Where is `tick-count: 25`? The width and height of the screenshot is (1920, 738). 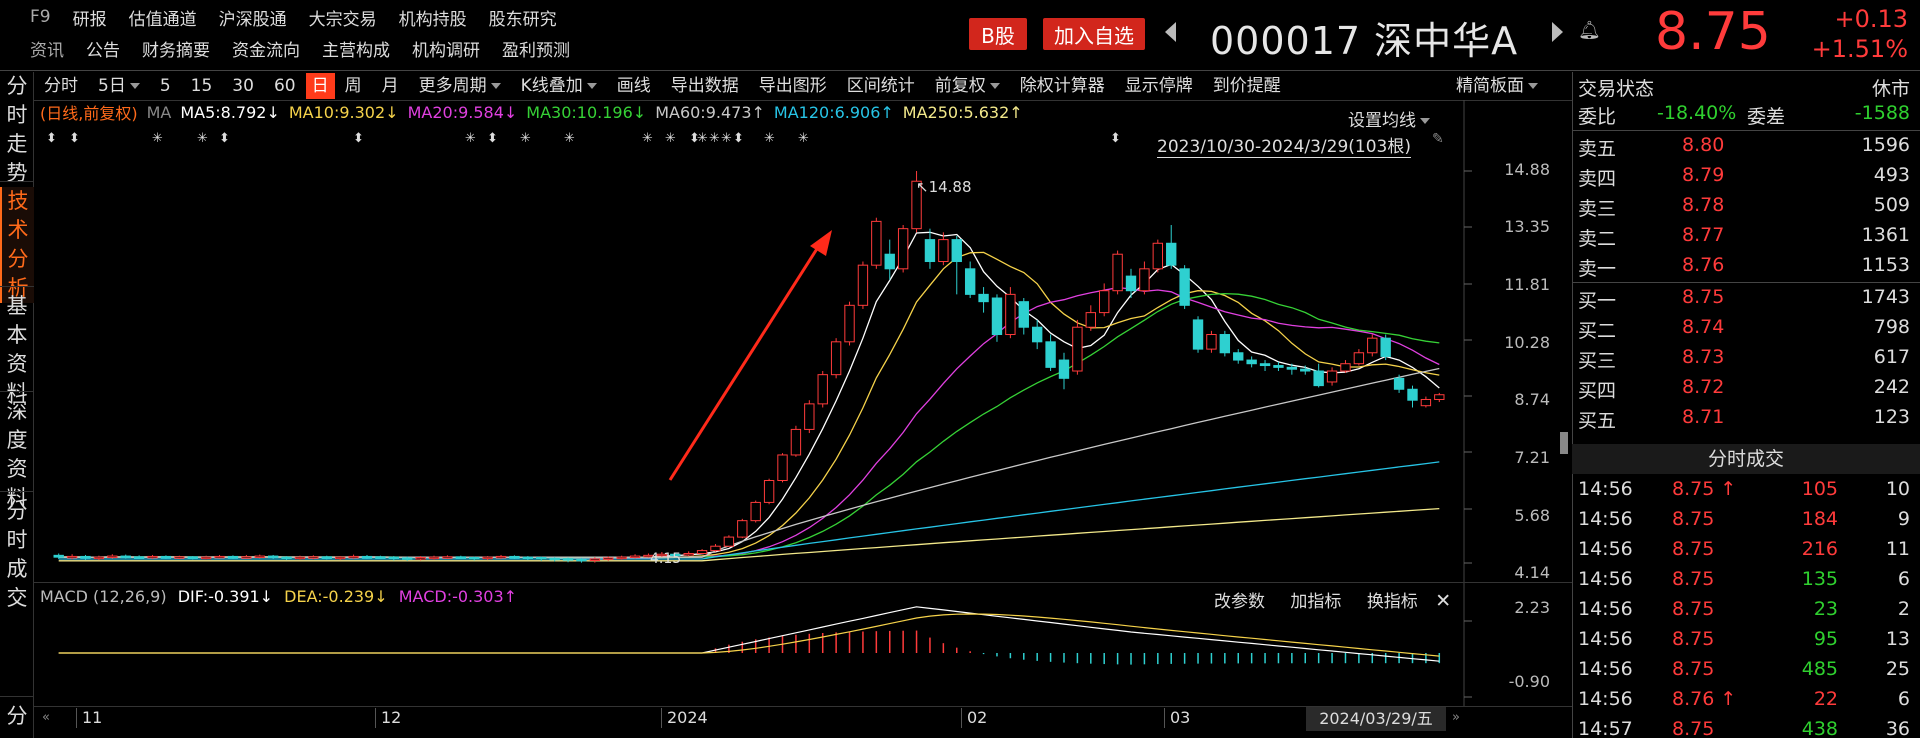
tick-count: 25 is located at coordinates (1897, 669).